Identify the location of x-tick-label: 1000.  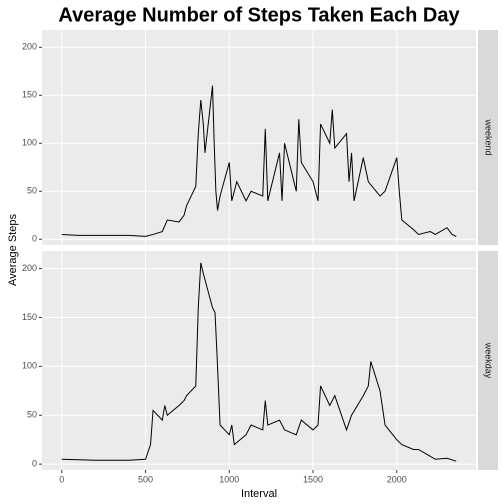
(229, 479).